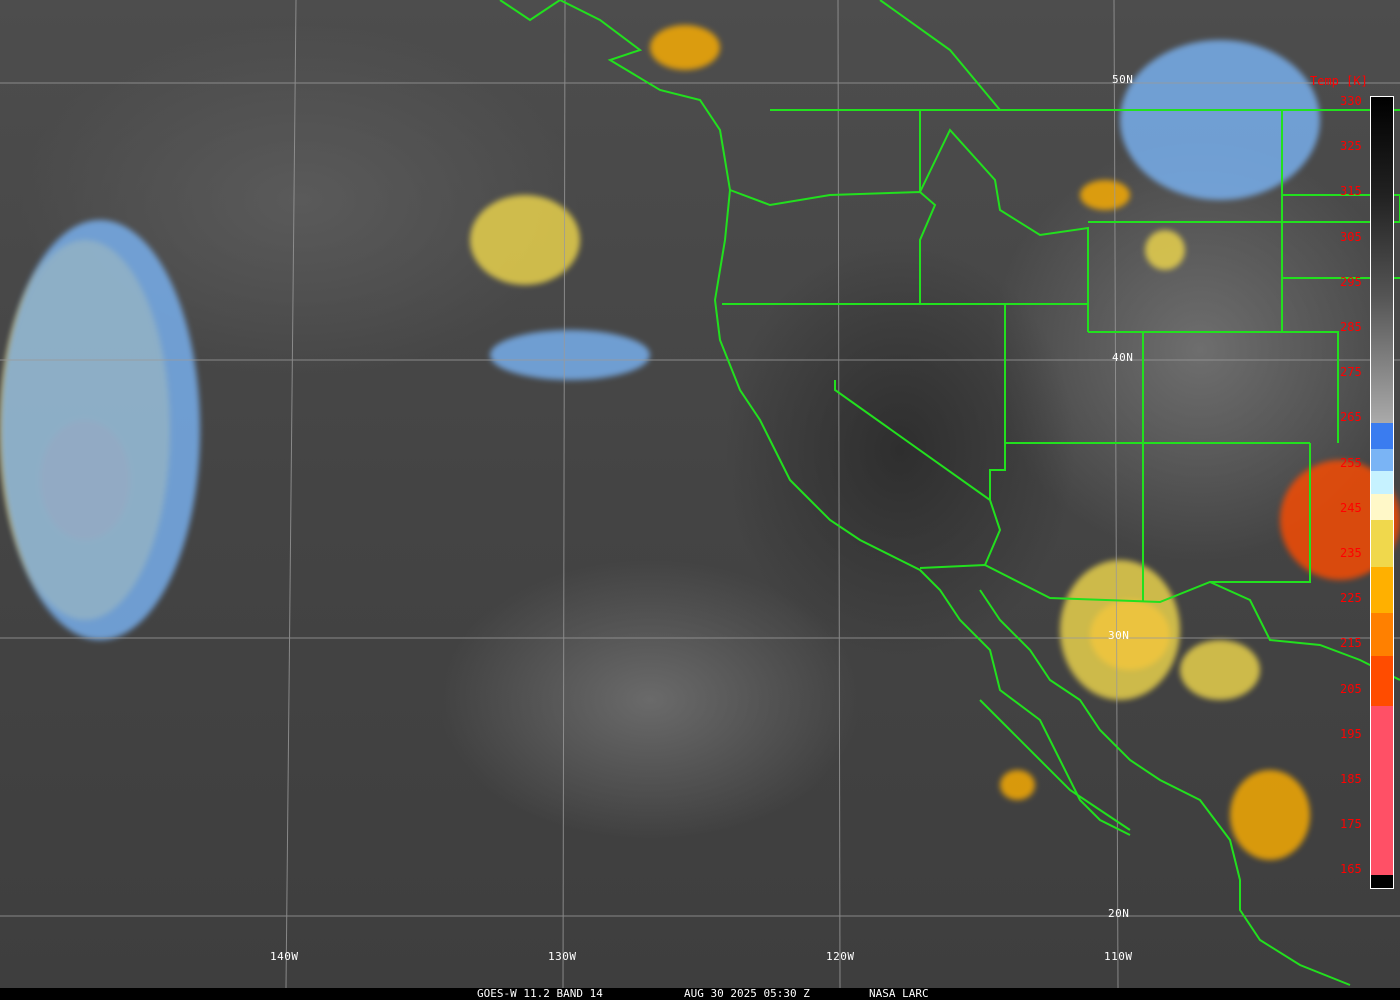  Describe the element at coordinates (1351, 643) in the screenshot. I see `colorbar-label: 215` at that location.